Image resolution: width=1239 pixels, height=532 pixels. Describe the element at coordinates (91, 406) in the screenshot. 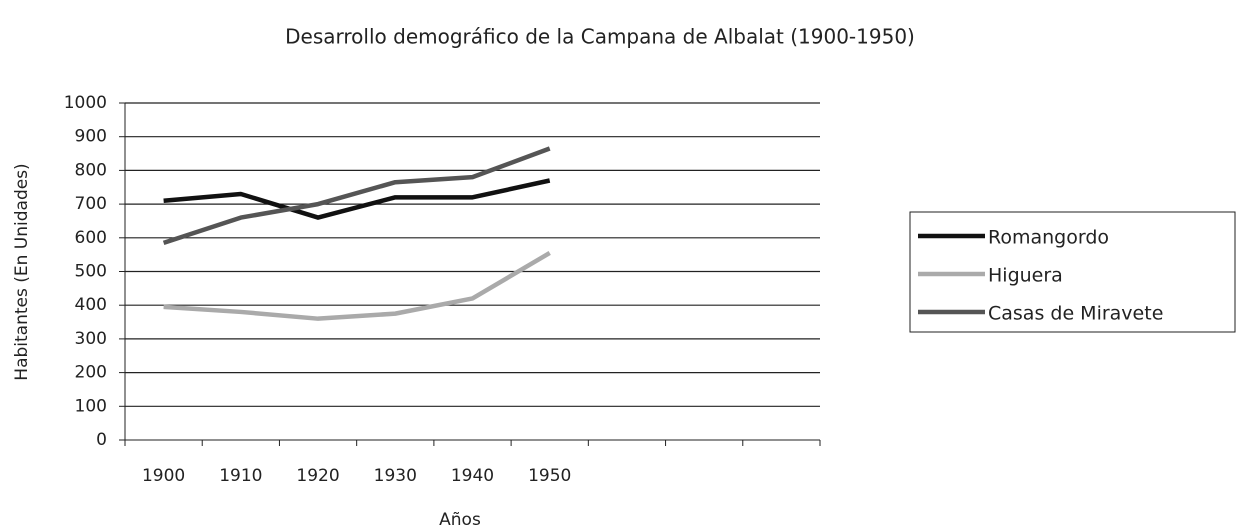

I see `y-tick-label: 100` at that location.